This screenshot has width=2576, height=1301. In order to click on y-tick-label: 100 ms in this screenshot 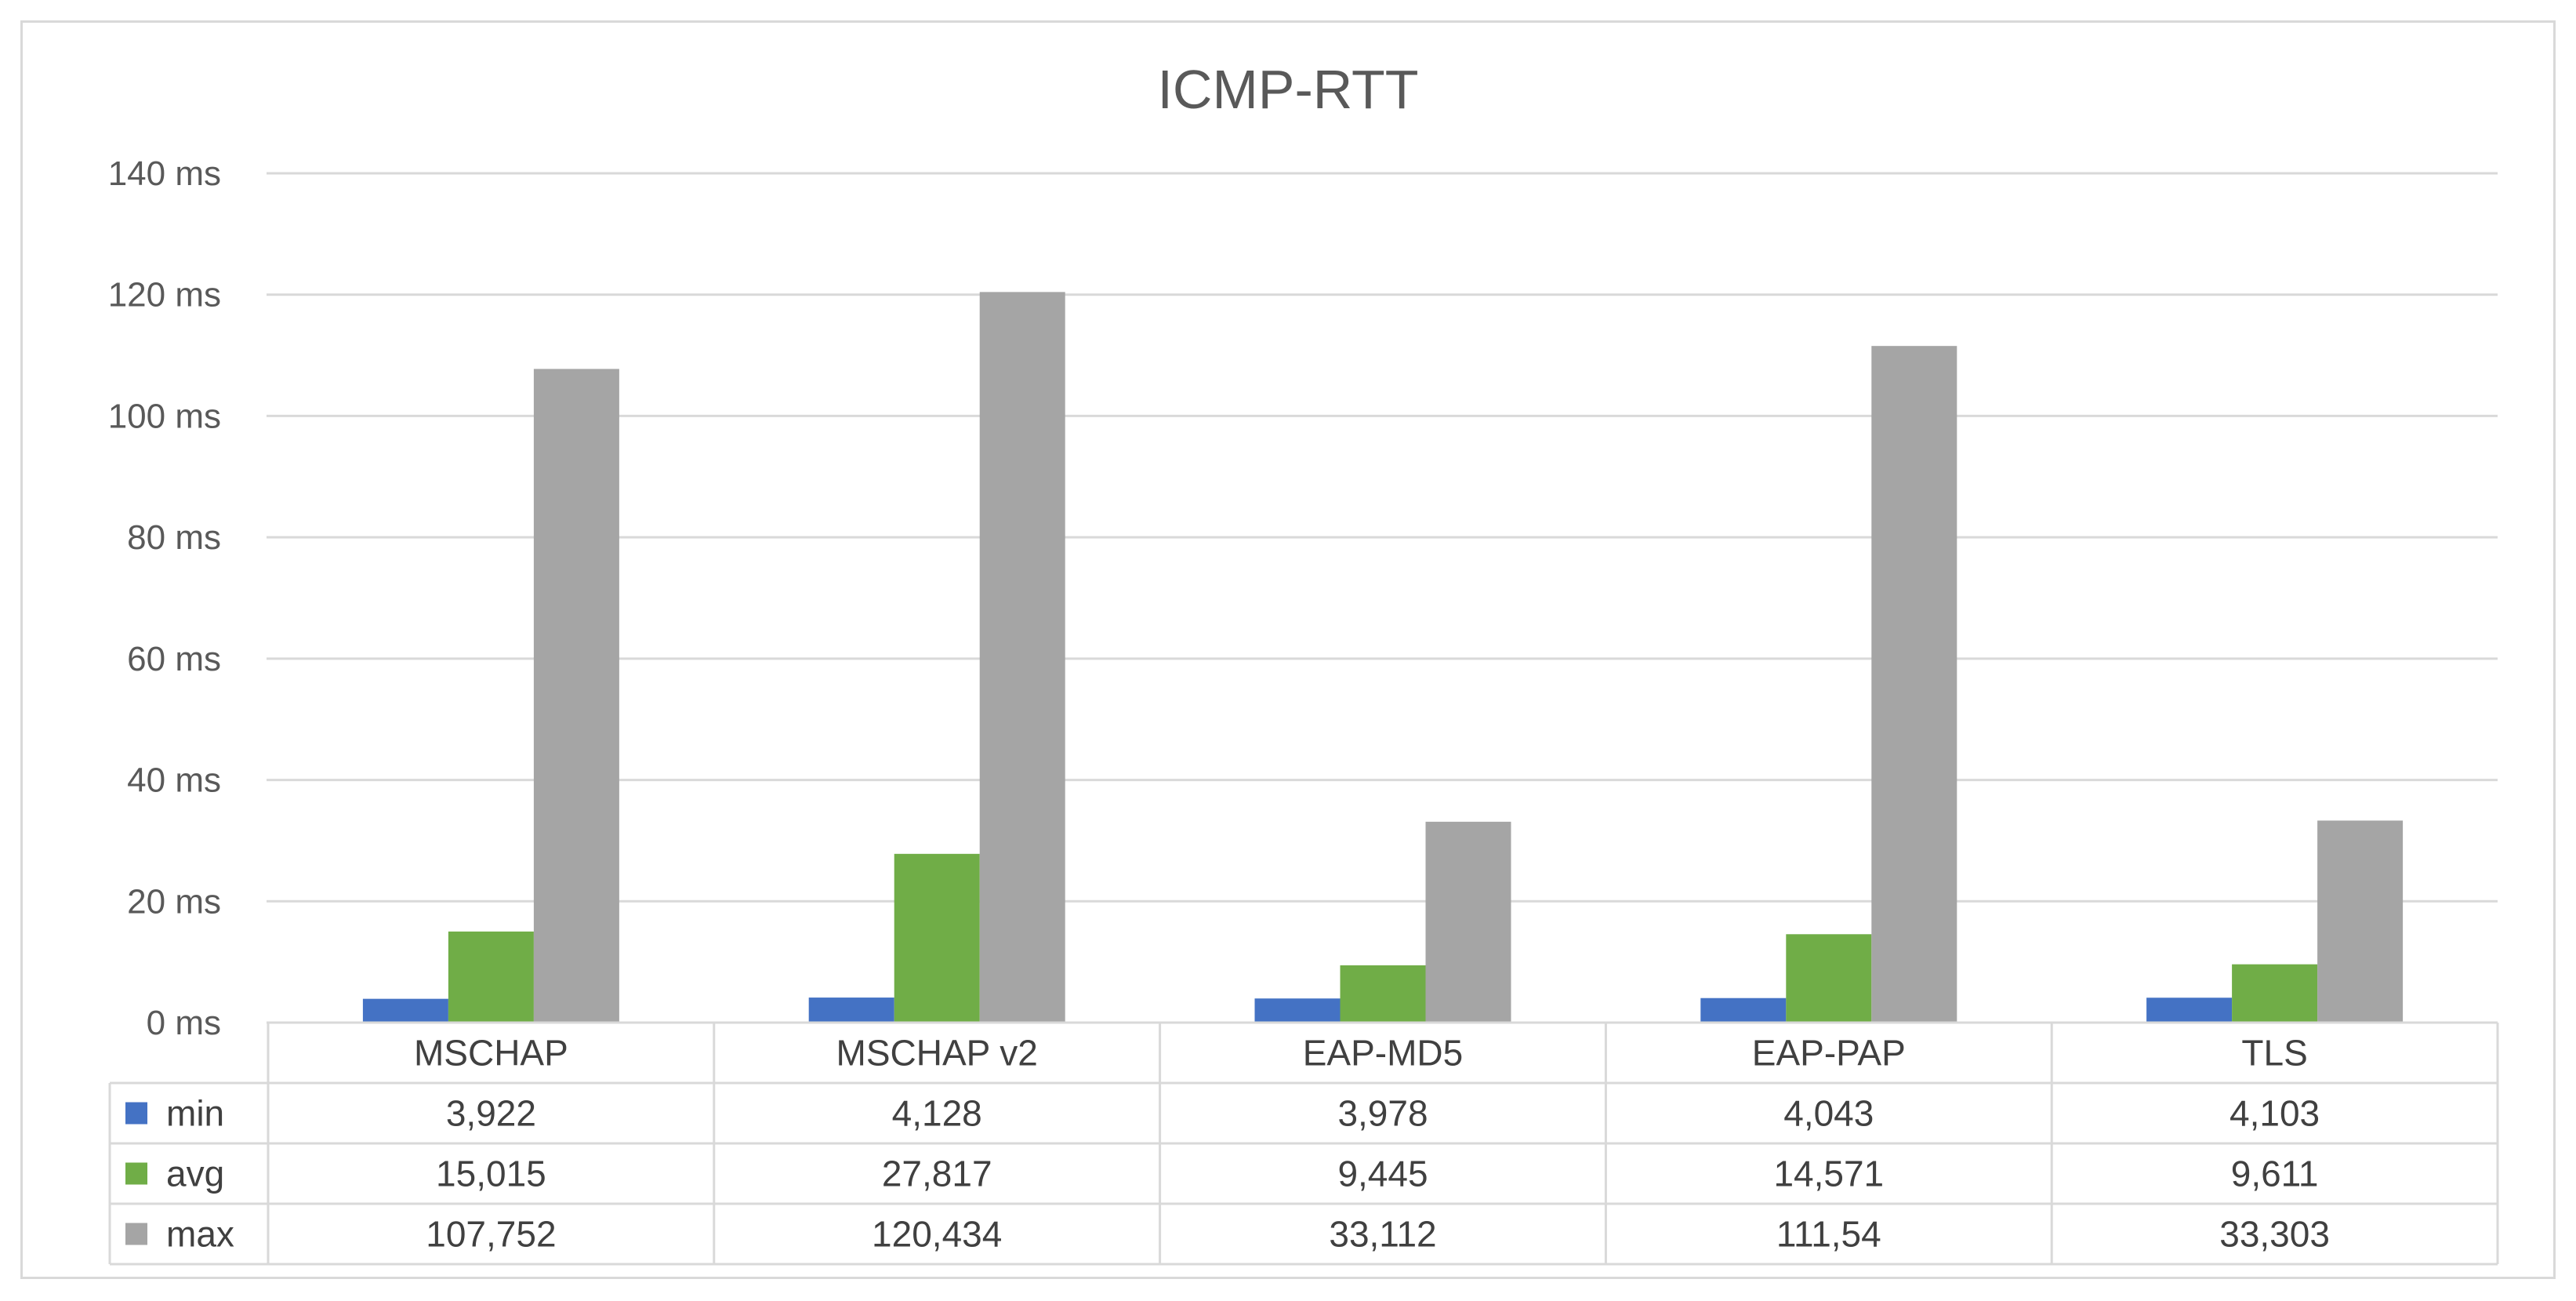, I will do `click(165, 416)`.